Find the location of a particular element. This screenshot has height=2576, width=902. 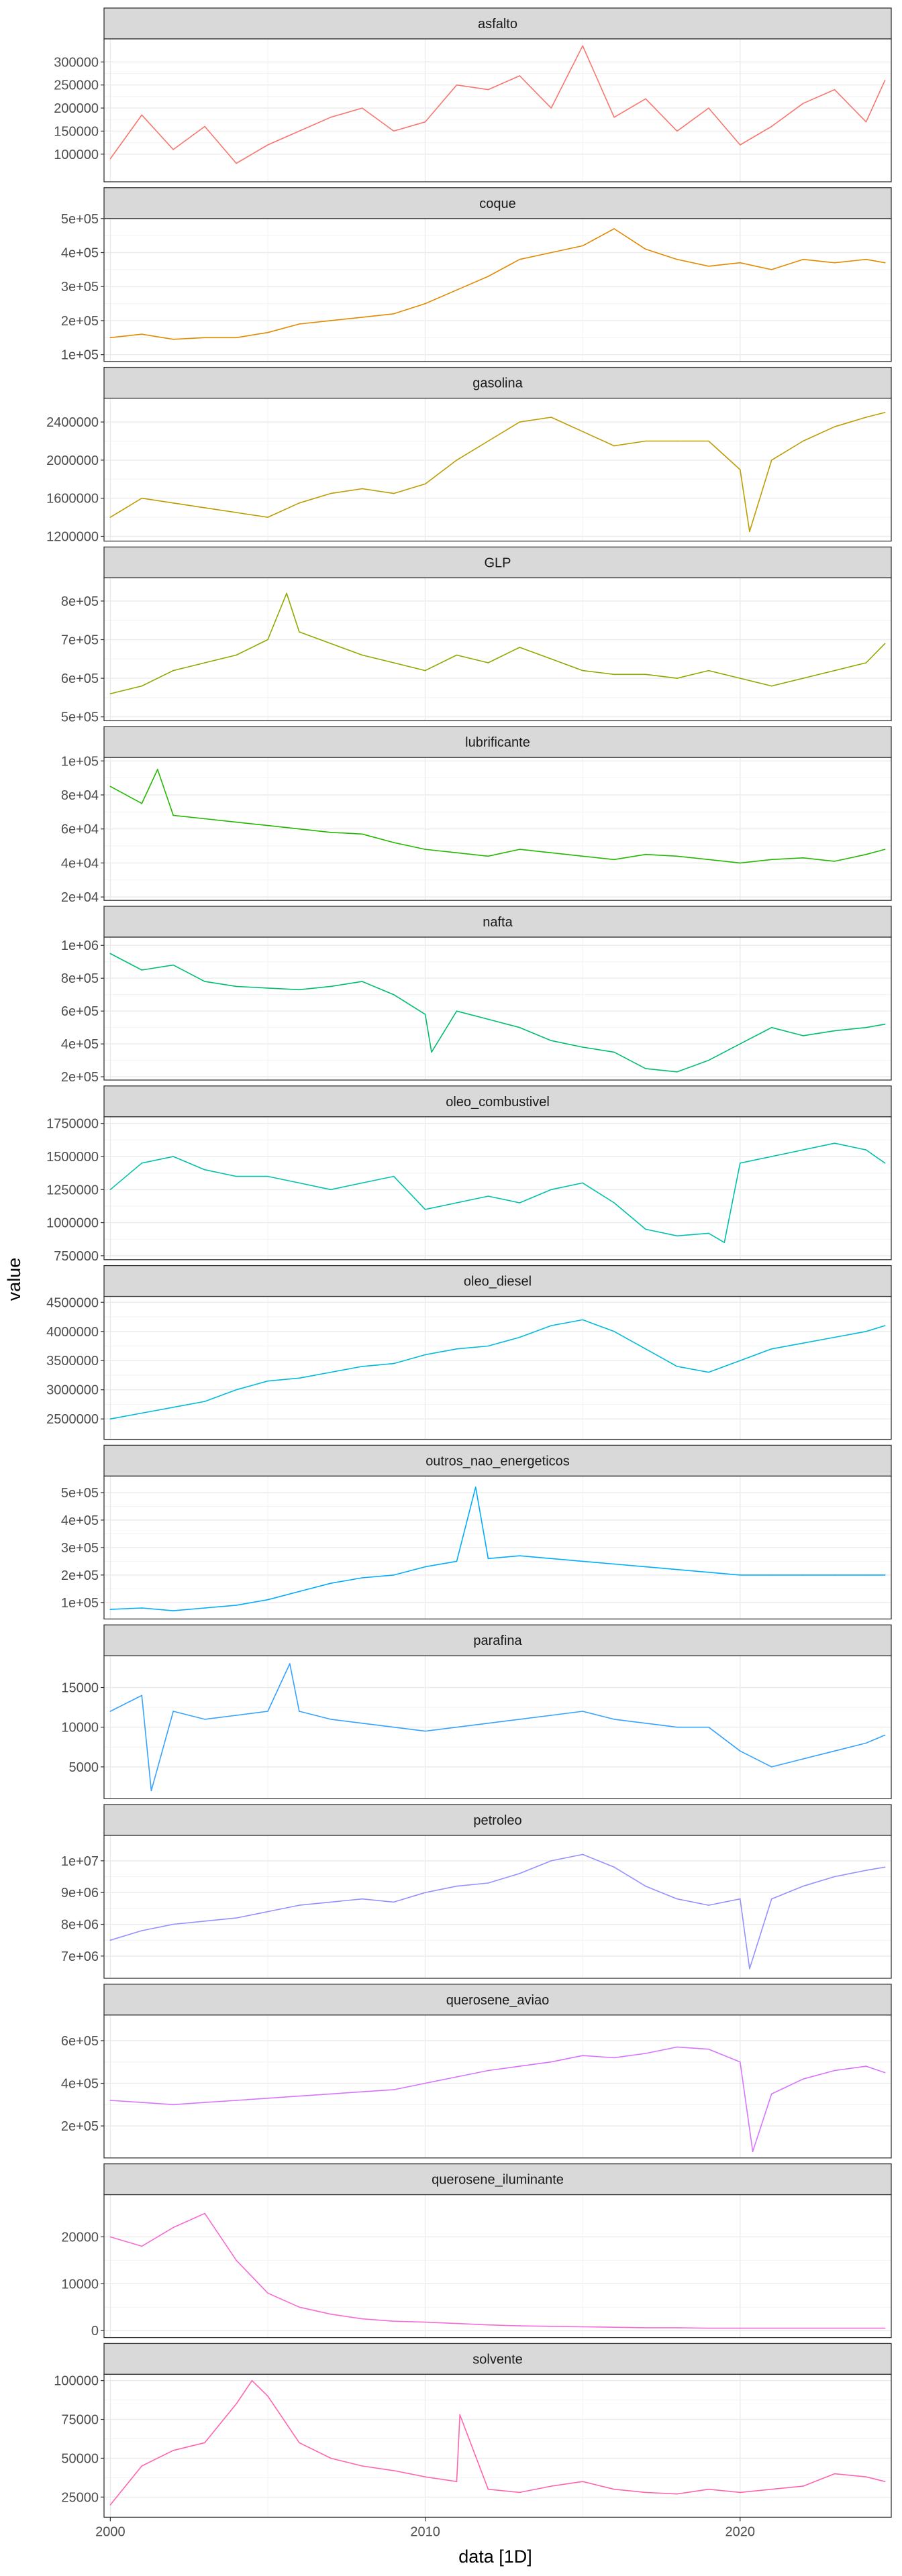

y-tick-label: 9e+06 is located at coordinates (80, 1893).